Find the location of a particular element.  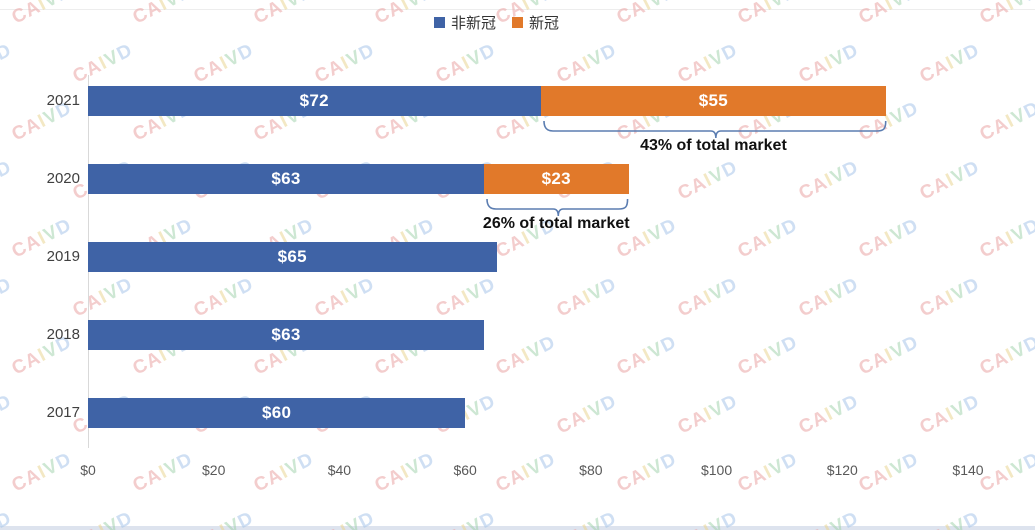

x-axis-tick-label: $120 is located at coordinates (842, 470).